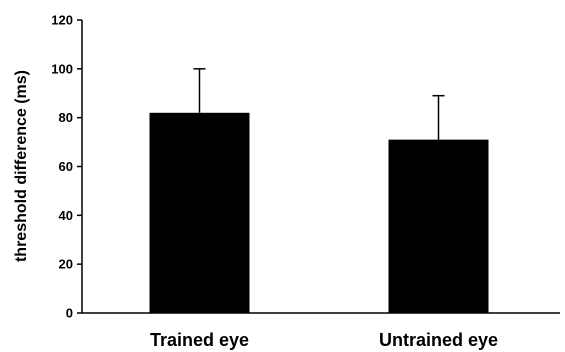 The width and height of the screenshot is (565, 352). Describe the element at coordinates (66, 117) in the screenshot. I see `y-tick-label: 80` at that location.